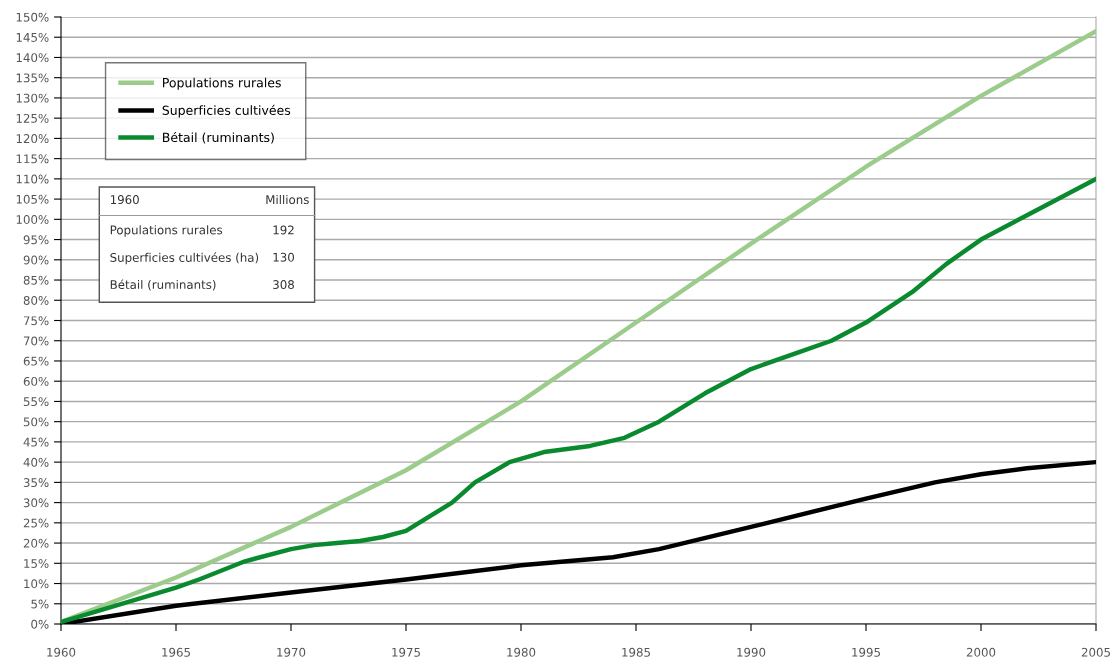 The width and height of the screenshot is (1110, 659). What do you see at coordinates (32, 98) in the screenshot?
I see `y-tick-label: 130%` at bounding box center [32, 98].